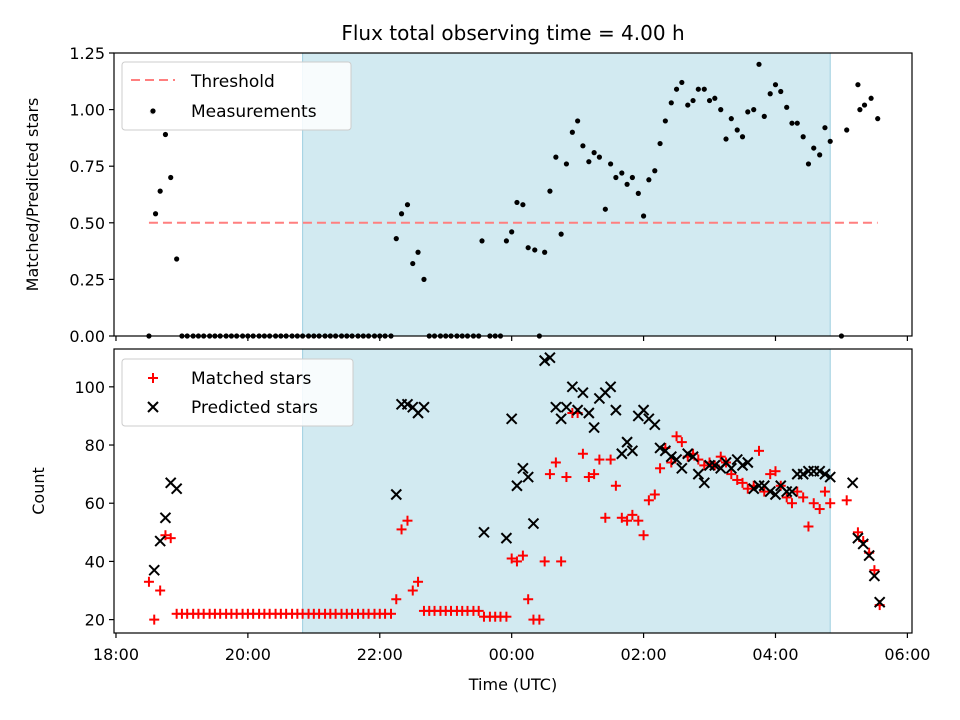  I want to click on y-tick-label: 1.25, so click(87, 53).